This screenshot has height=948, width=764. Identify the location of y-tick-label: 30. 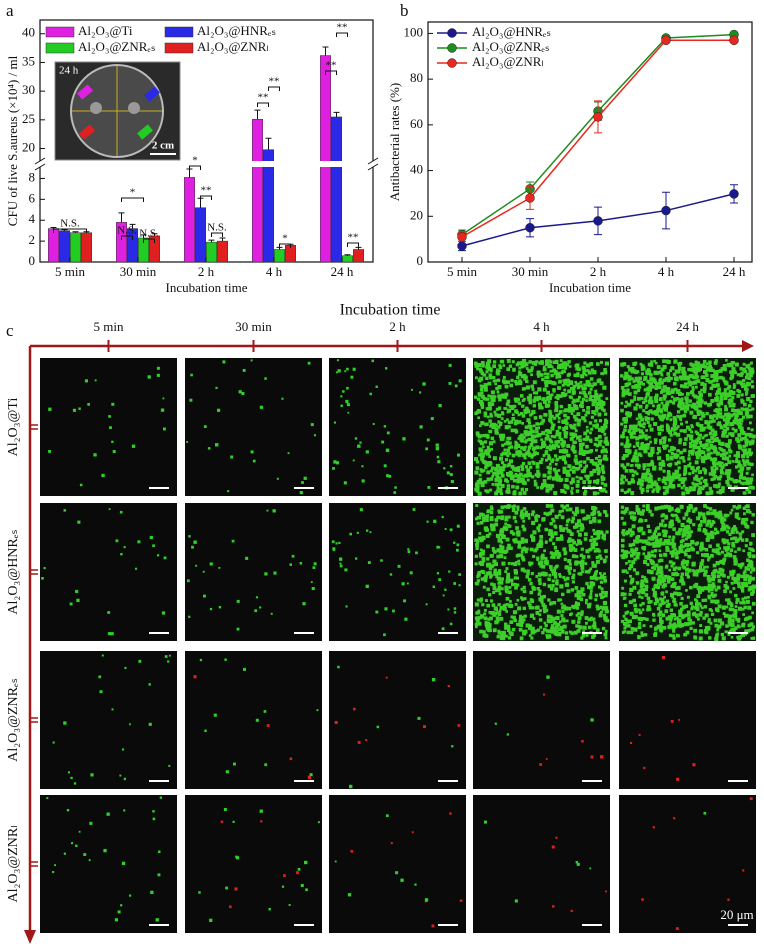
(28, 89).